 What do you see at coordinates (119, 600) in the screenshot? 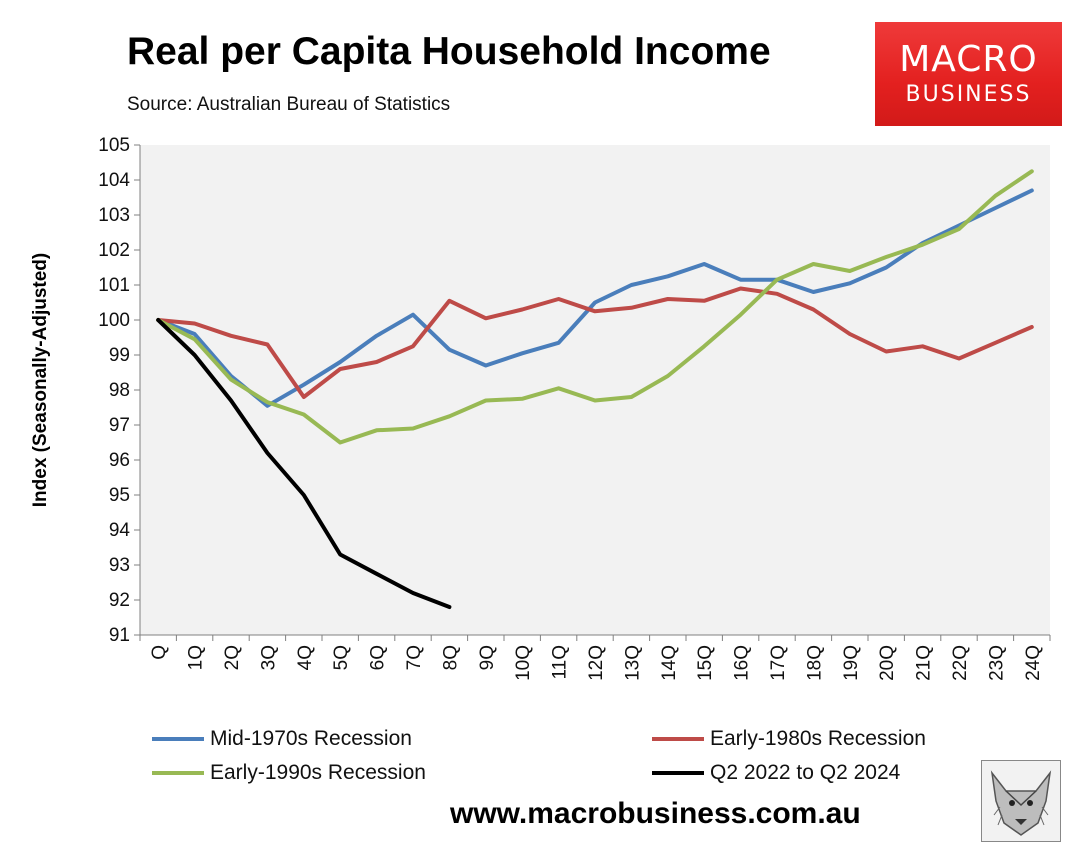
I see `y-tick-label: 92` at bounding box center [119, 600].